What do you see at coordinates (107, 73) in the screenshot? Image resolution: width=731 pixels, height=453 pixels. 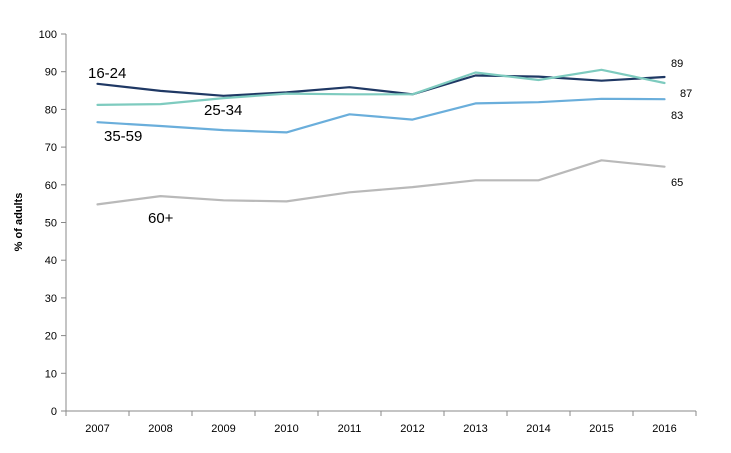 I see `series-name-label: 16-24` at bounding box center [107, 73].